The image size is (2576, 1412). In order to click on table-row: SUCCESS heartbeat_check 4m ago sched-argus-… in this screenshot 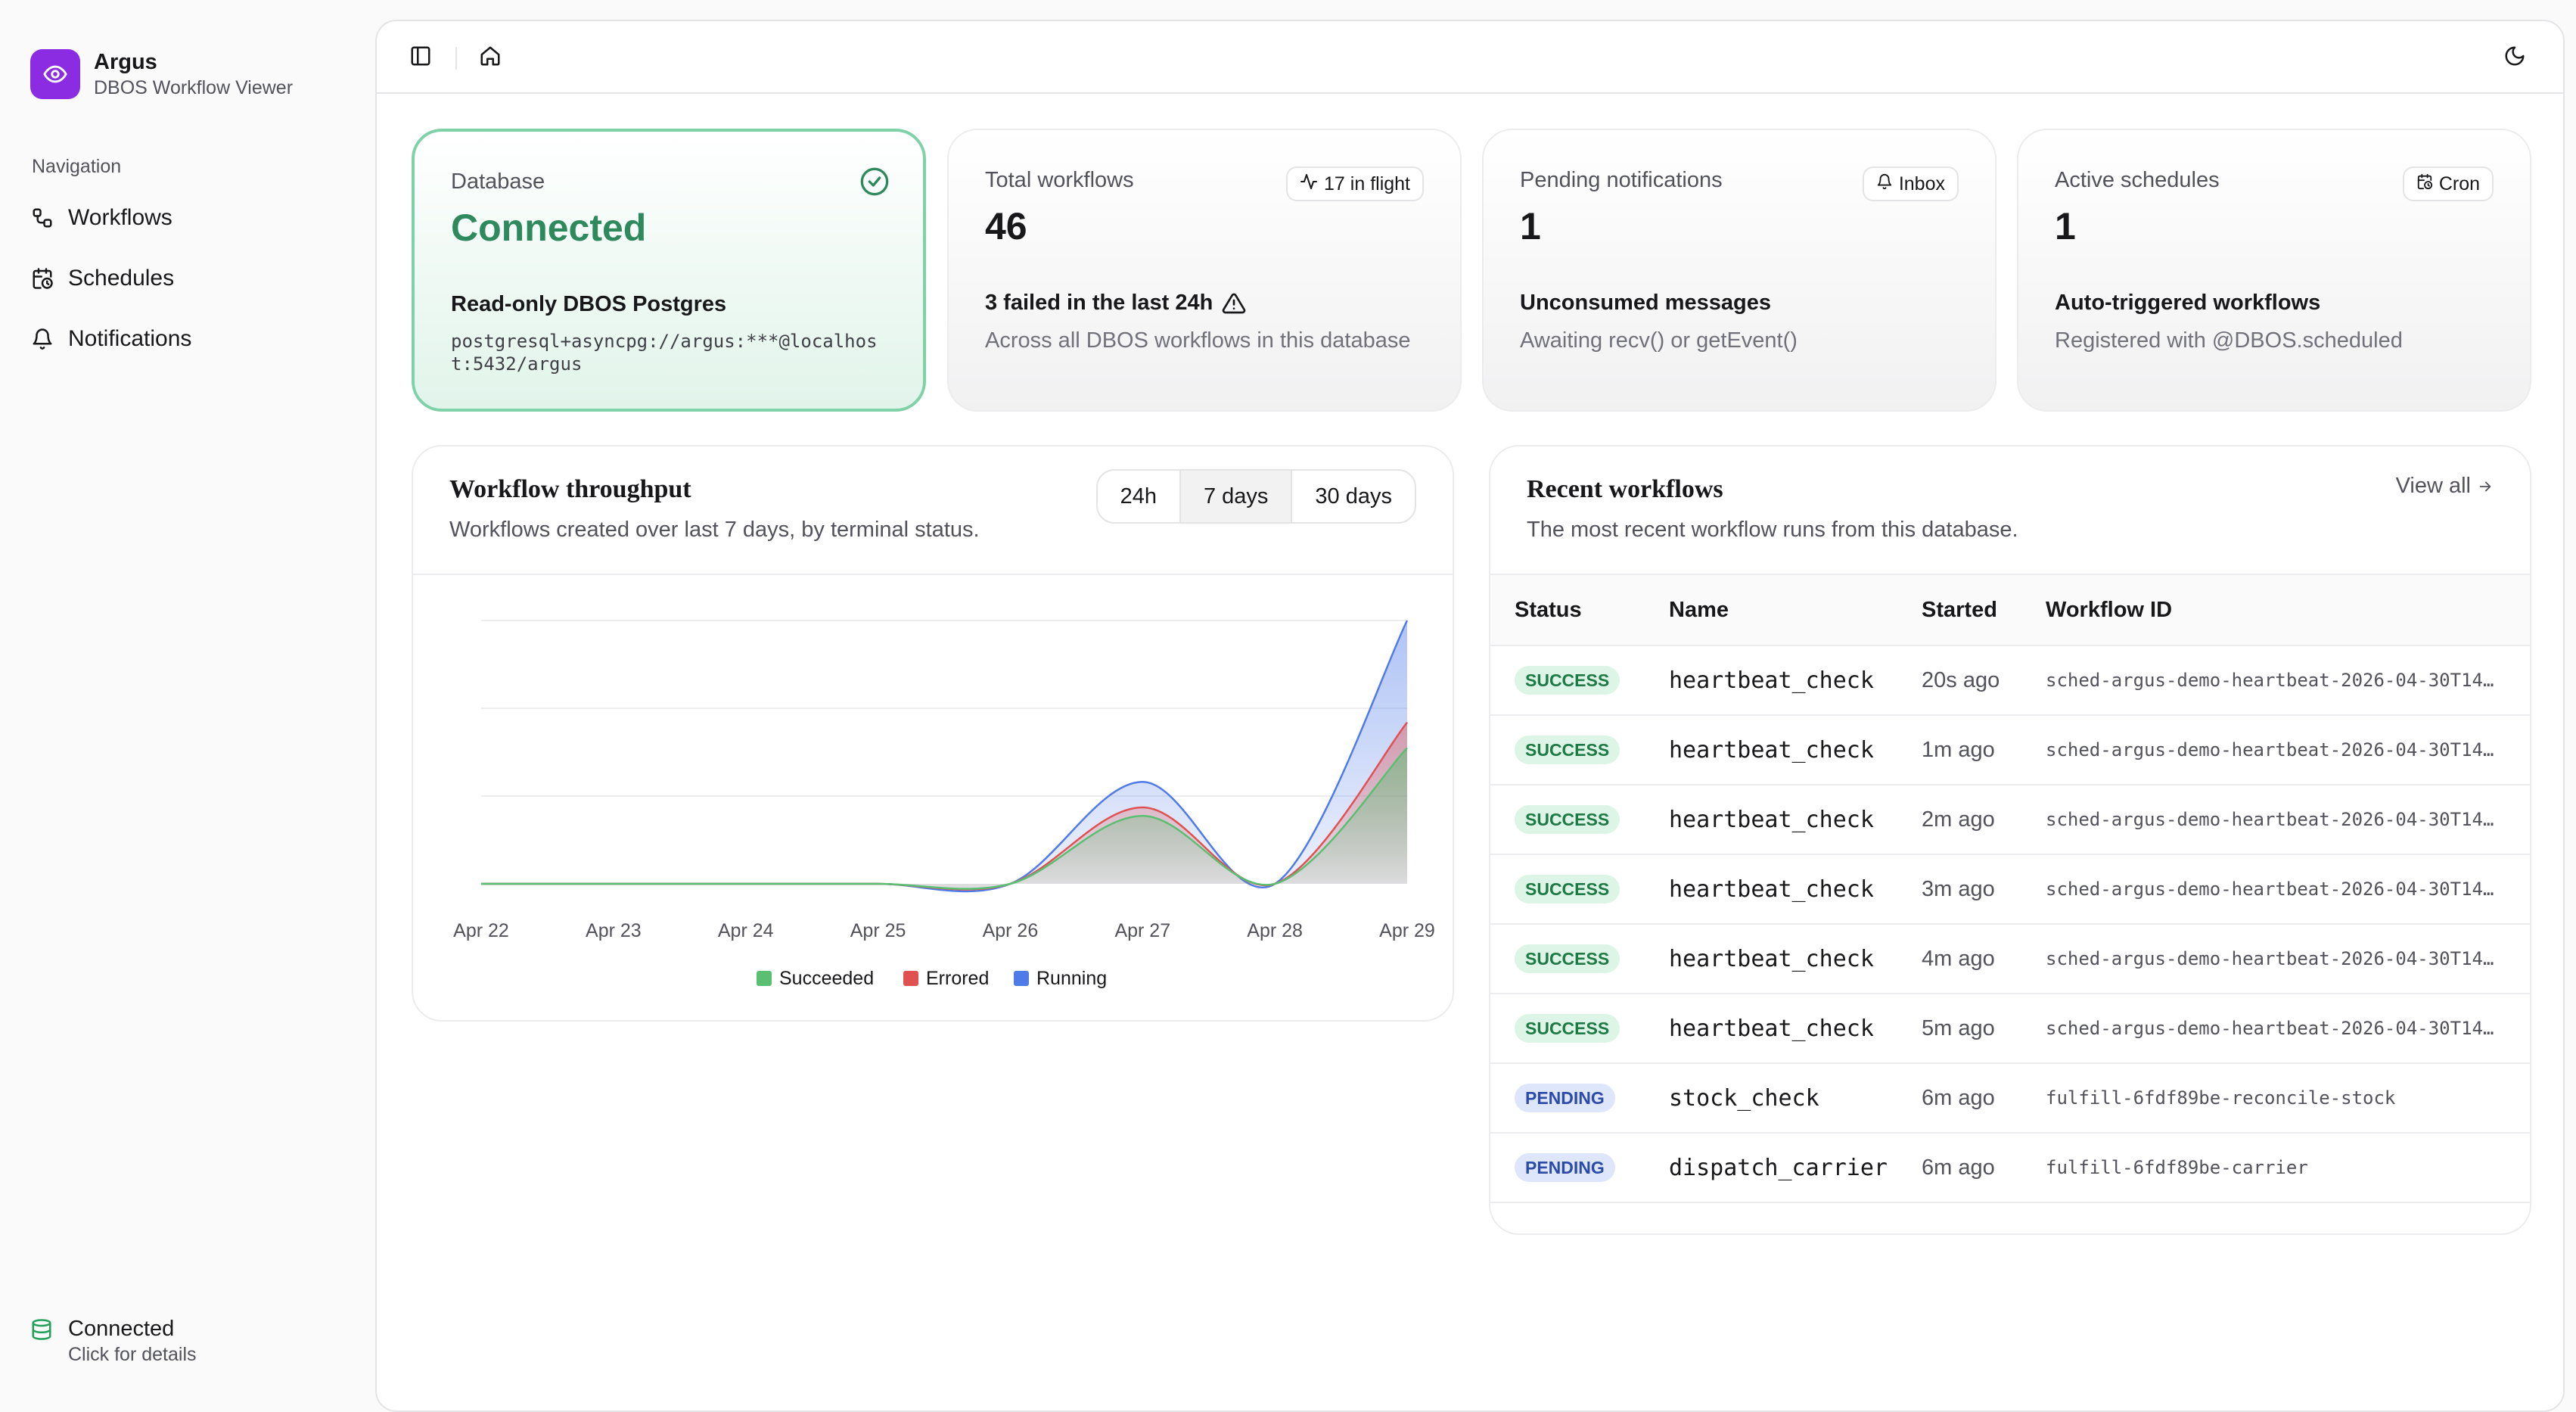, I will do `click(2010, 959)`.